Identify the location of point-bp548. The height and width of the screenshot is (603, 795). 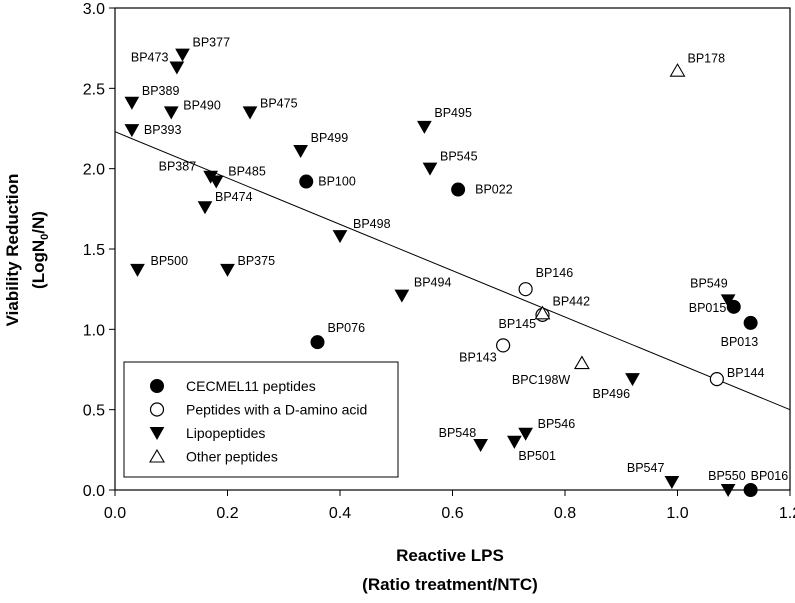
(480, 446).